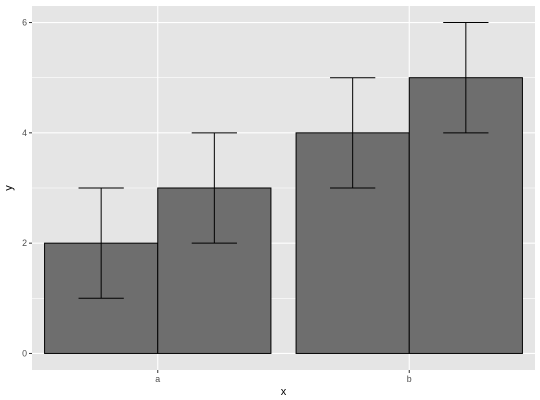 Image resolution: width=540 pixels, height=400 pixels. Describe the element at coordinates (409, 379) in the screenshot. I see `x-tick-label: b` at that location.